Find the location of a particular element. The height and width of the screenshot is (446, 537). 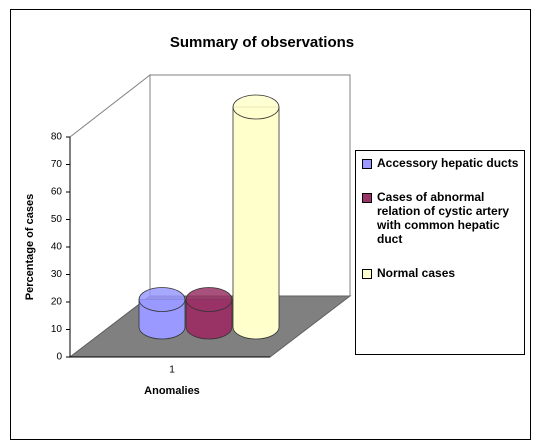

y-tick-label: 20 is located at coordinates (57, 302).